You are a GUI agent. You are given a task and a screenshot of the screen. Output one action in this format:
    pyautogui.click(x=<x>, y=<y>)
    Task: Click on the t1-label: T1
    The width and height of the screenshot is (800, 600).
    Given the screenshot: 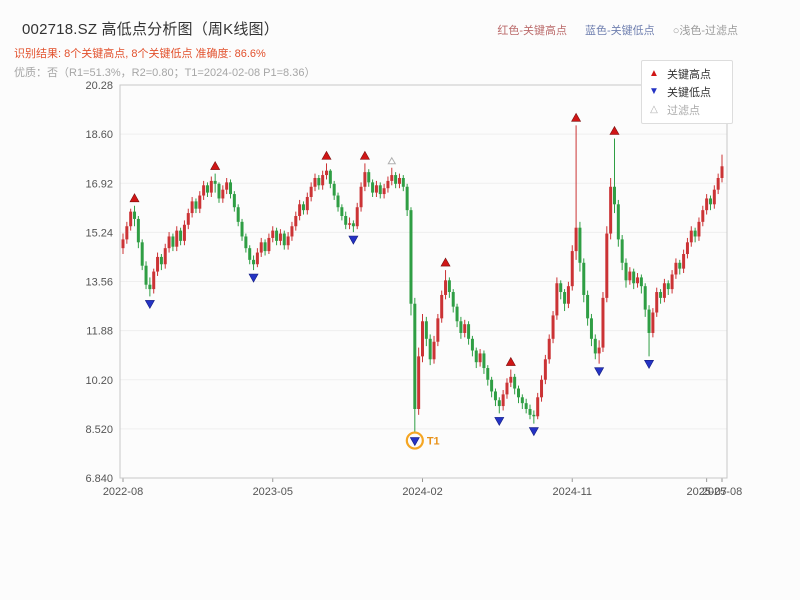 What is the action you would take?
    pyautogui.click(x=433, y=442)
    